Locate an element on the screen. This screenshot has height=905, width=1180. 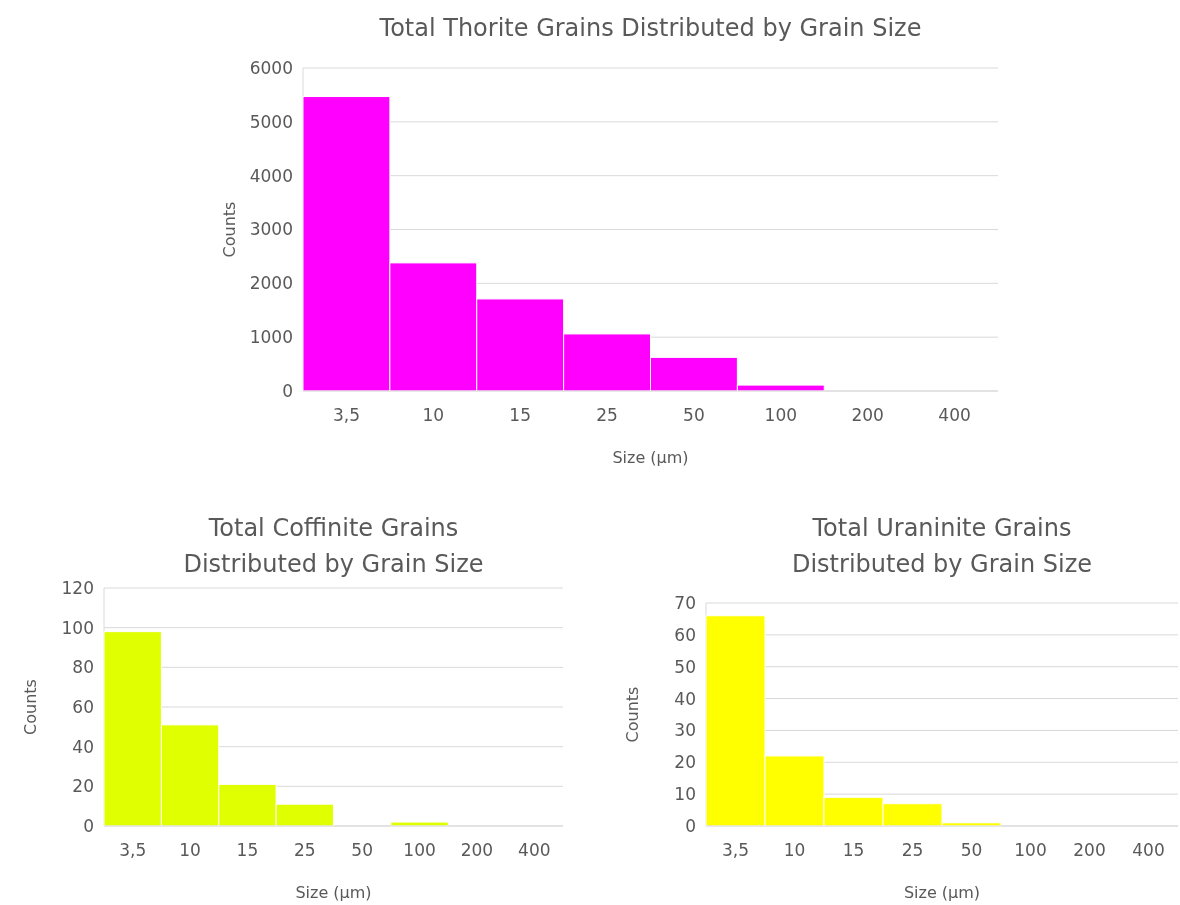
y-tick-label: 80 is located at coordinates (83, 667).